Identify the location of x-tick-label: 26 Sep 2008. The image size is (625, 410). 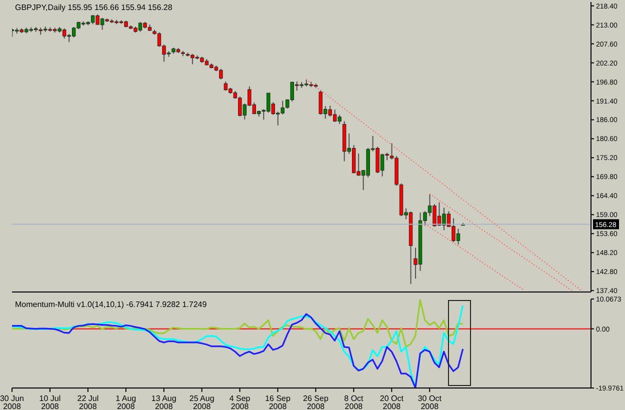
(316, 402).